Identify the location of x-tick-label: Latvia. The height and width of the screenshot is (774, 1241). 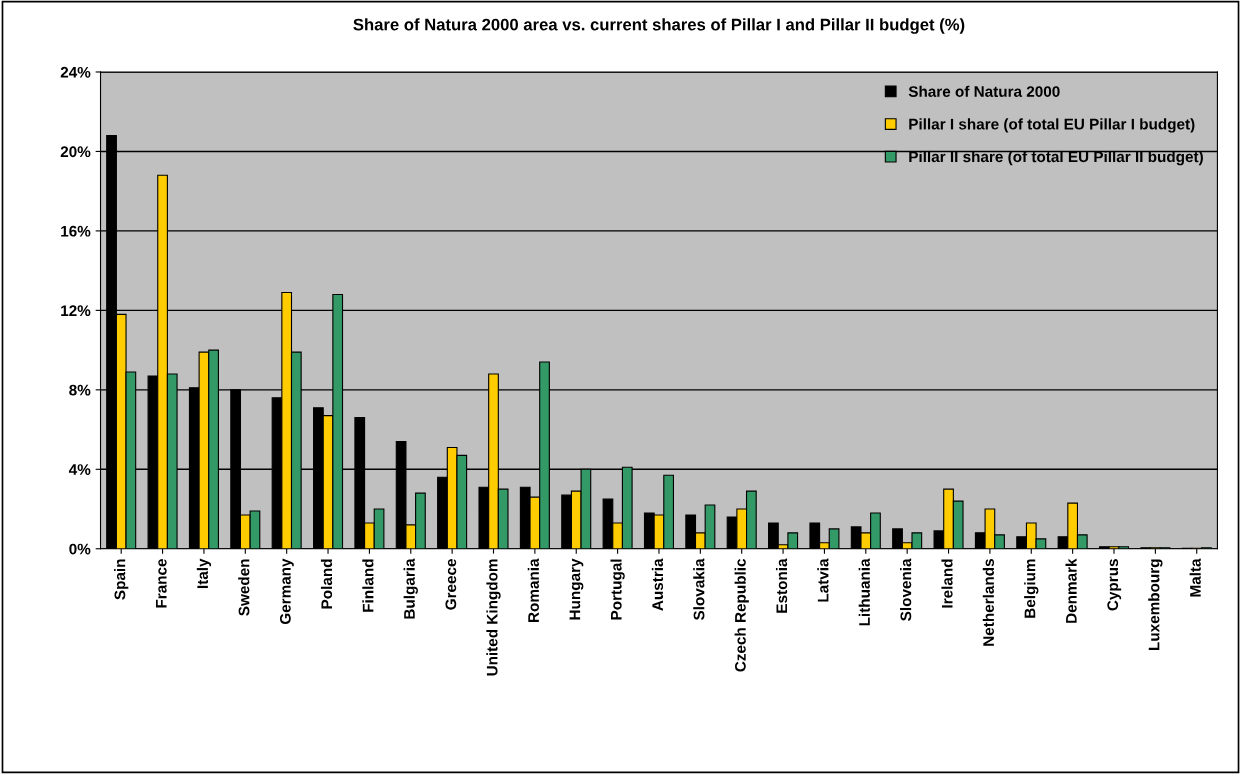
(823, 580).